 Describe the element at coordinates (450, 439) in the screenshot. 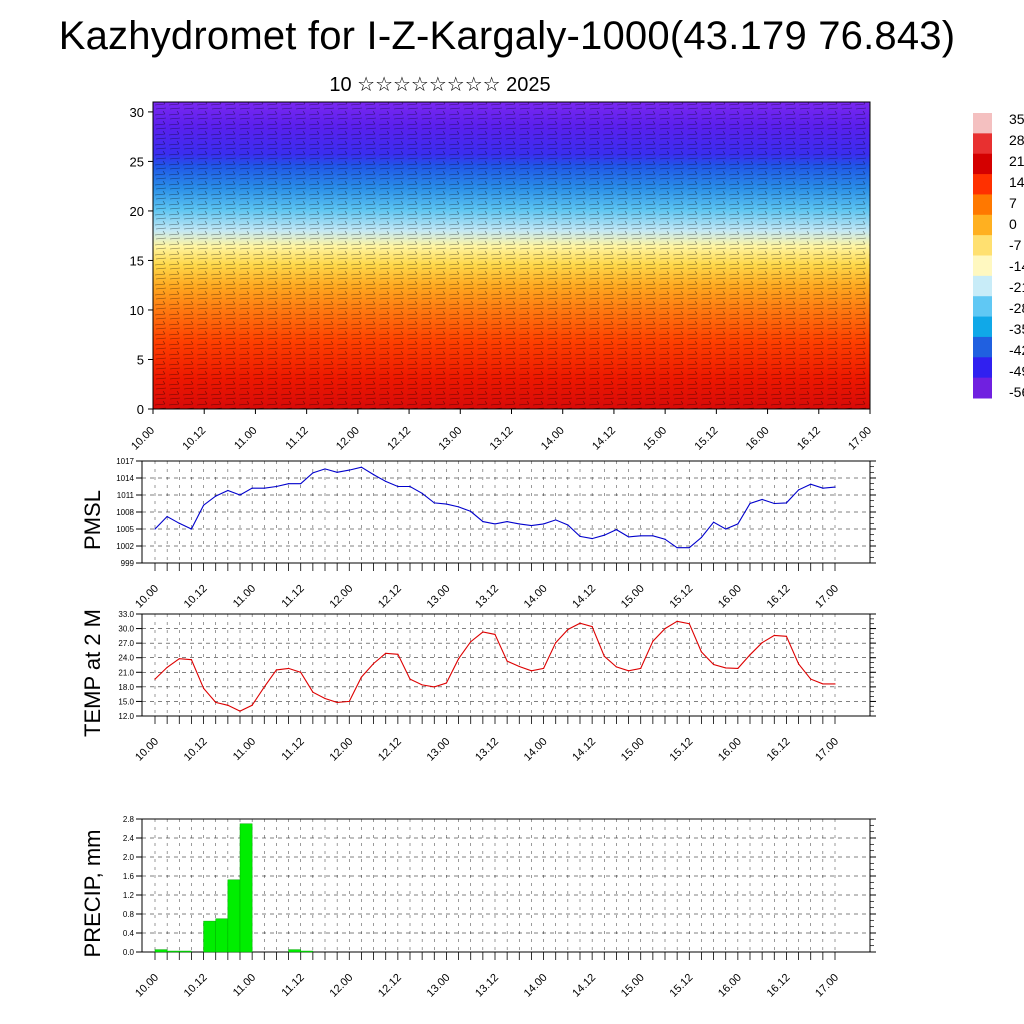

I see `heatmap-xtick-label: 13.00` at that location.